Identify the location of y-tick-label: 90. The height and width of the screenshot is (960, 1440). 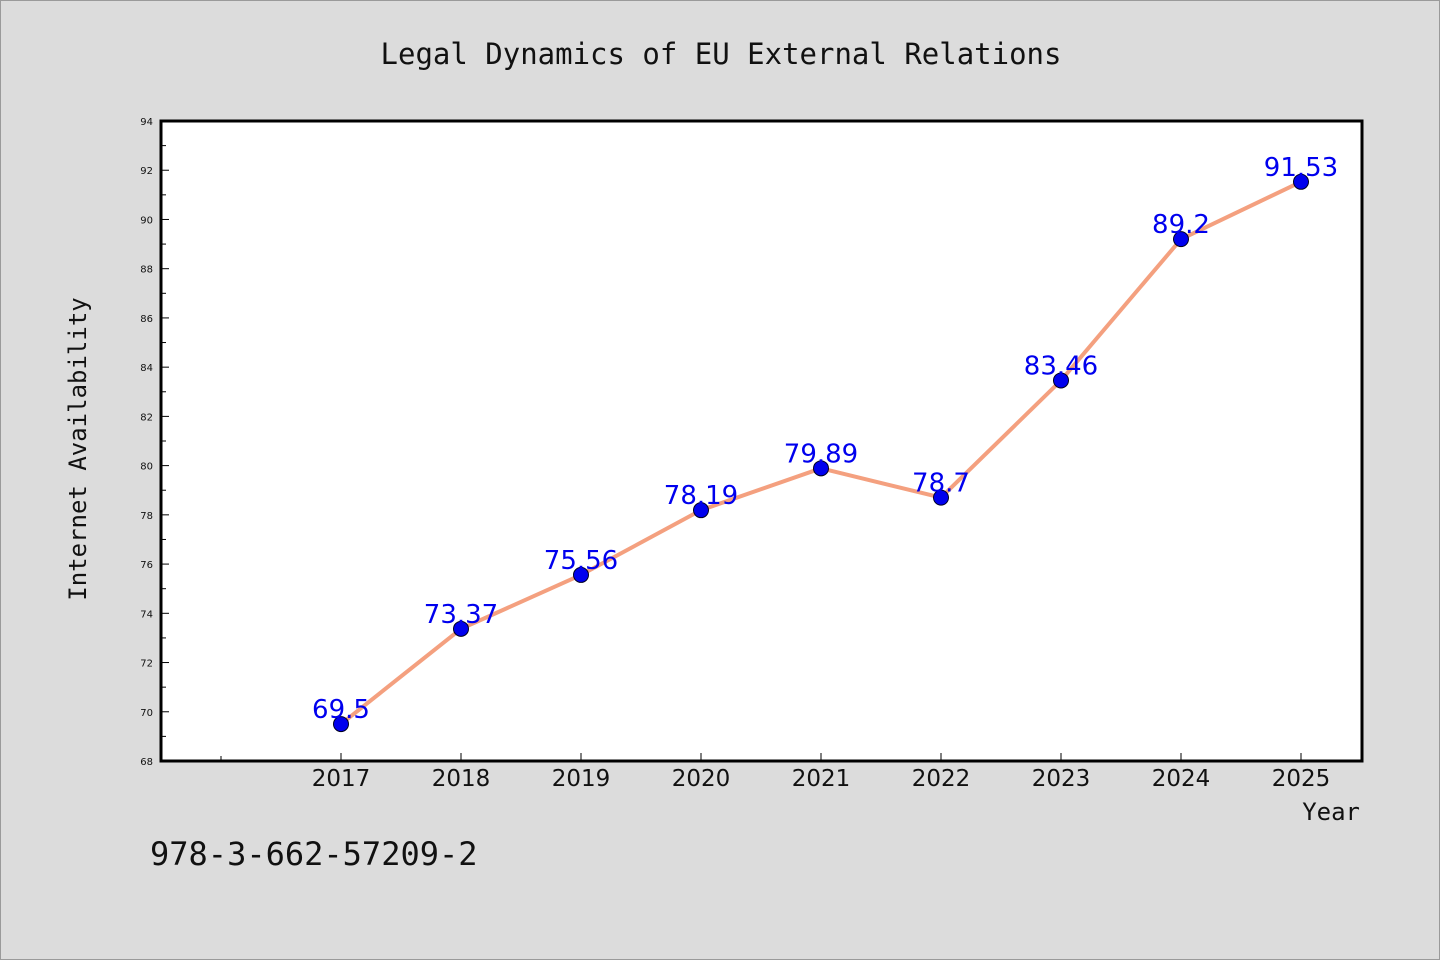
(146, 220).